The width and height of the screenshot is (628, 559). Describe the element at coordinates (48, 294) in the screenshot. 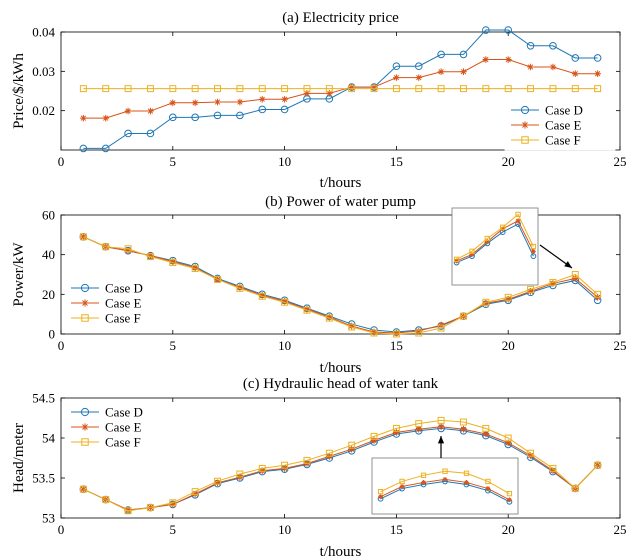

I see `y-tick-label: 20` at that location.